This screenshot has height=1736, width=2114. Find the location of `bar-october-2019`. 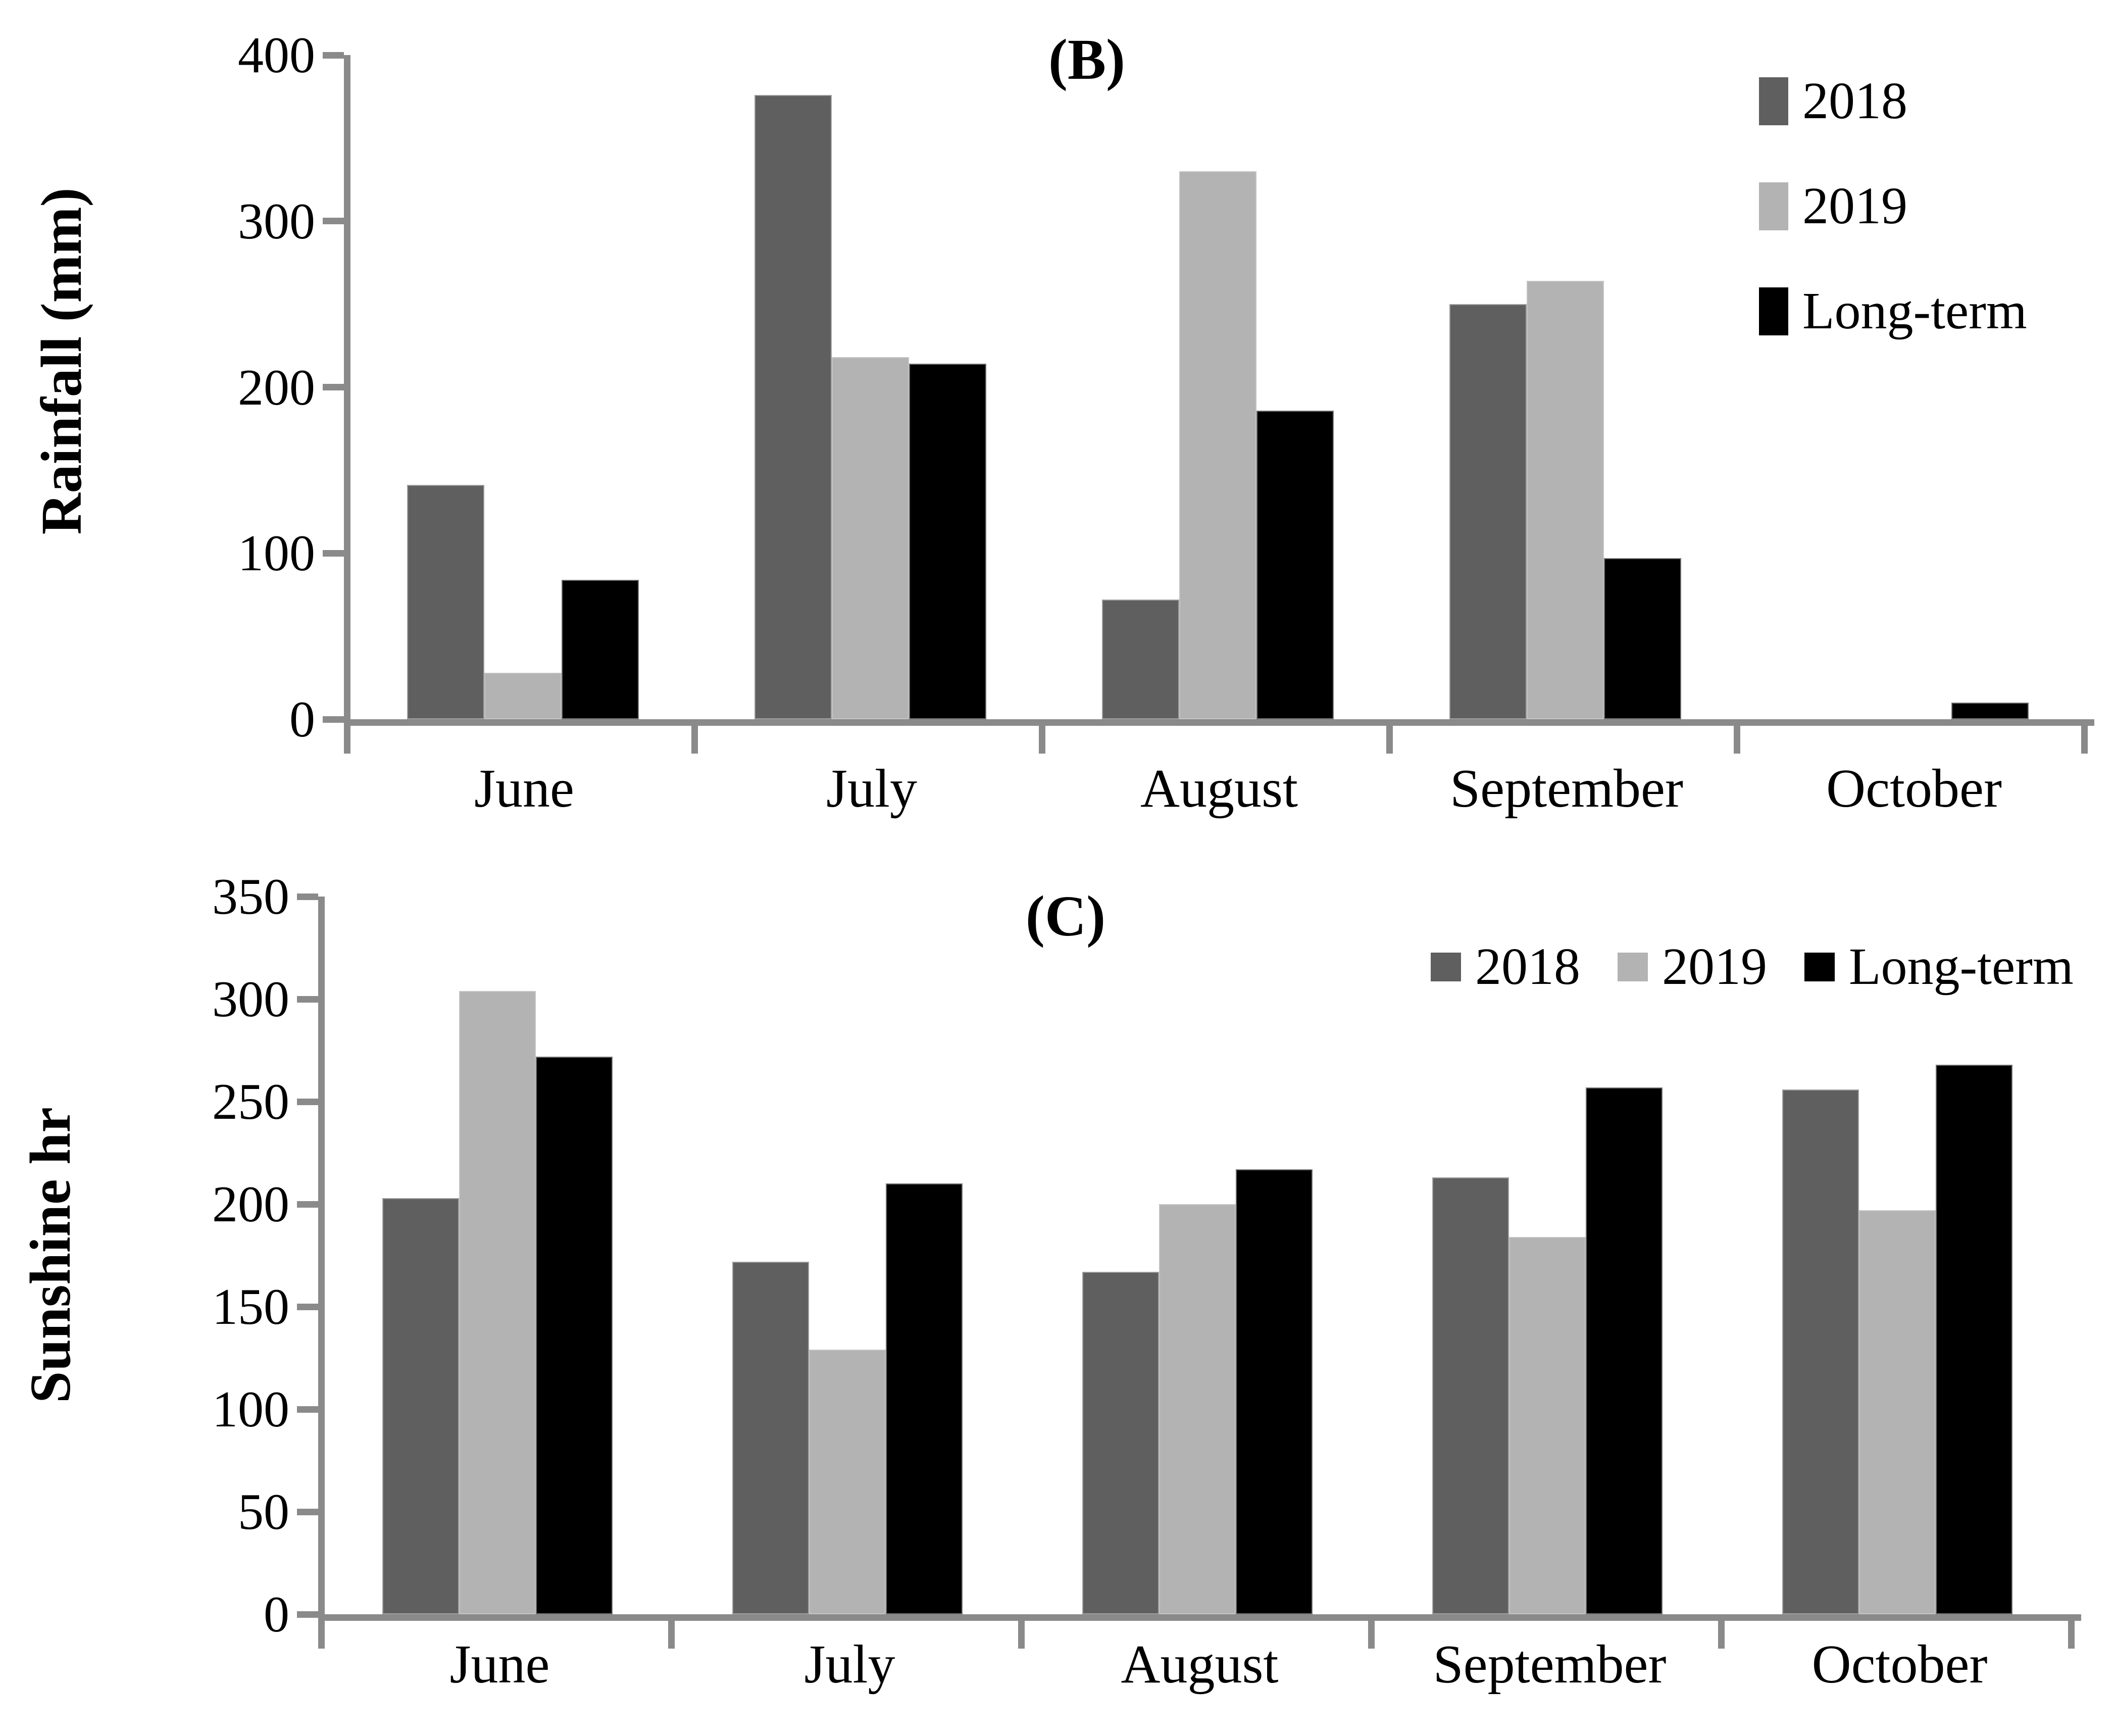

bar-october-2019 is located at coordinates (1897, 1412).